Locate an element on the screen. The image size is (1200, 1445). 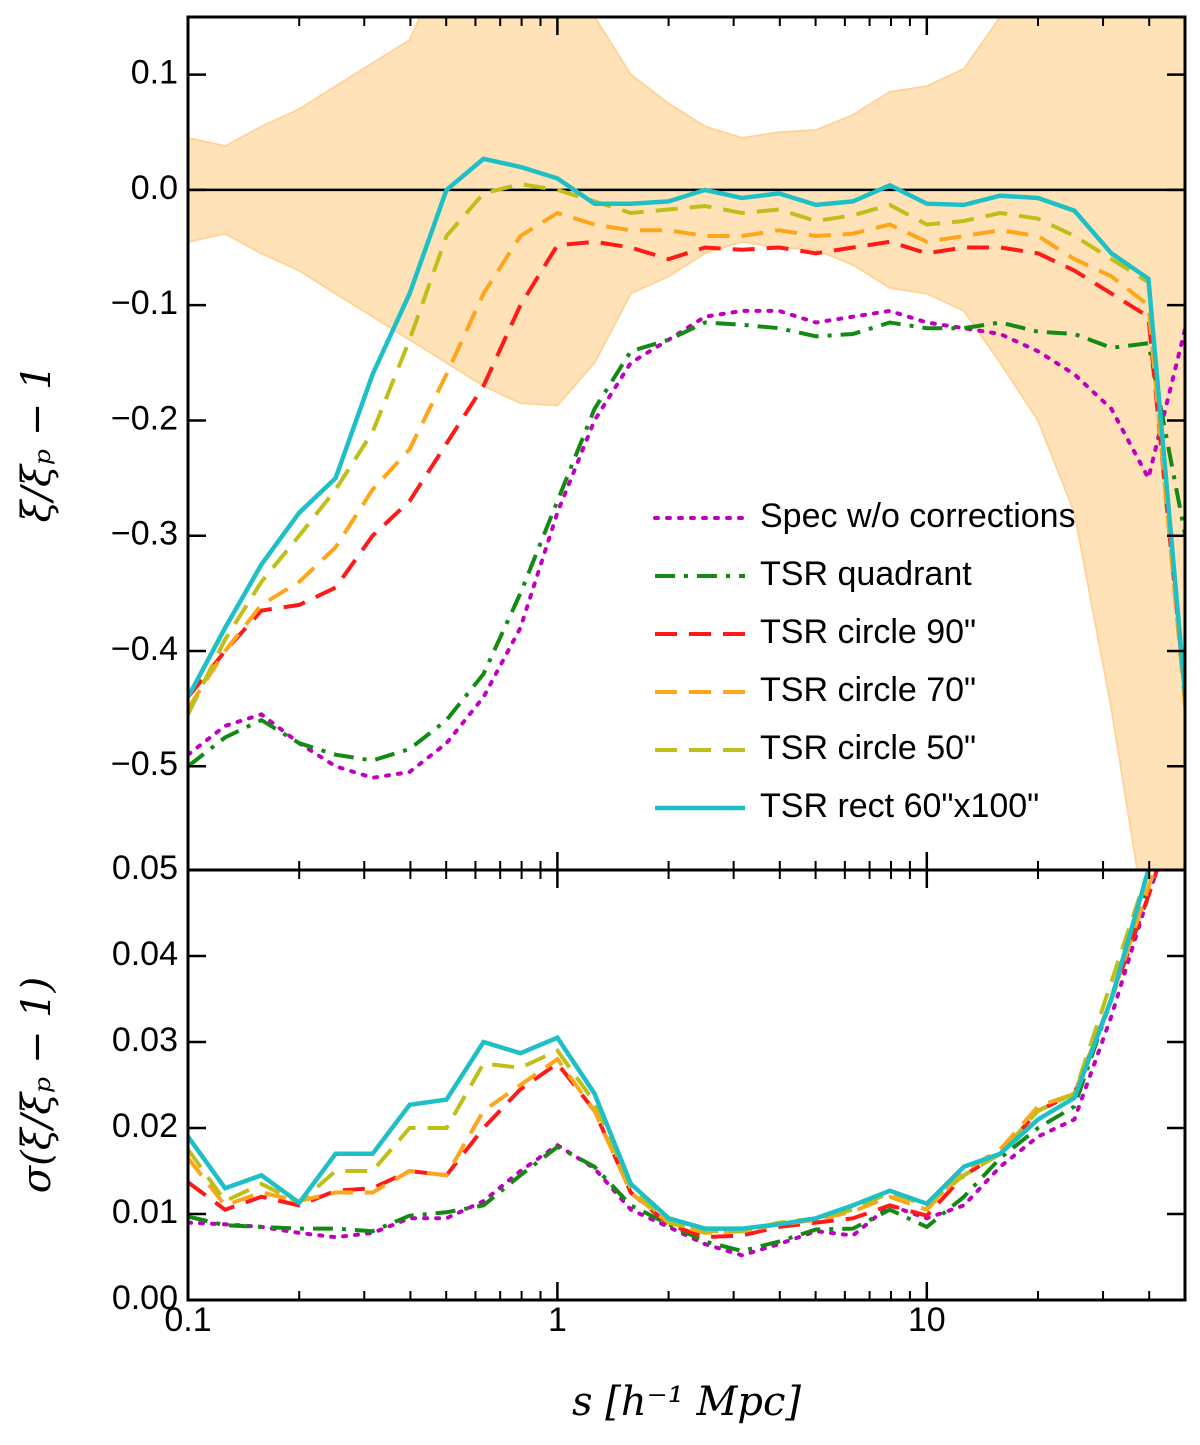
y-tick-label: −0.5 is located at coordinates (144, 764).